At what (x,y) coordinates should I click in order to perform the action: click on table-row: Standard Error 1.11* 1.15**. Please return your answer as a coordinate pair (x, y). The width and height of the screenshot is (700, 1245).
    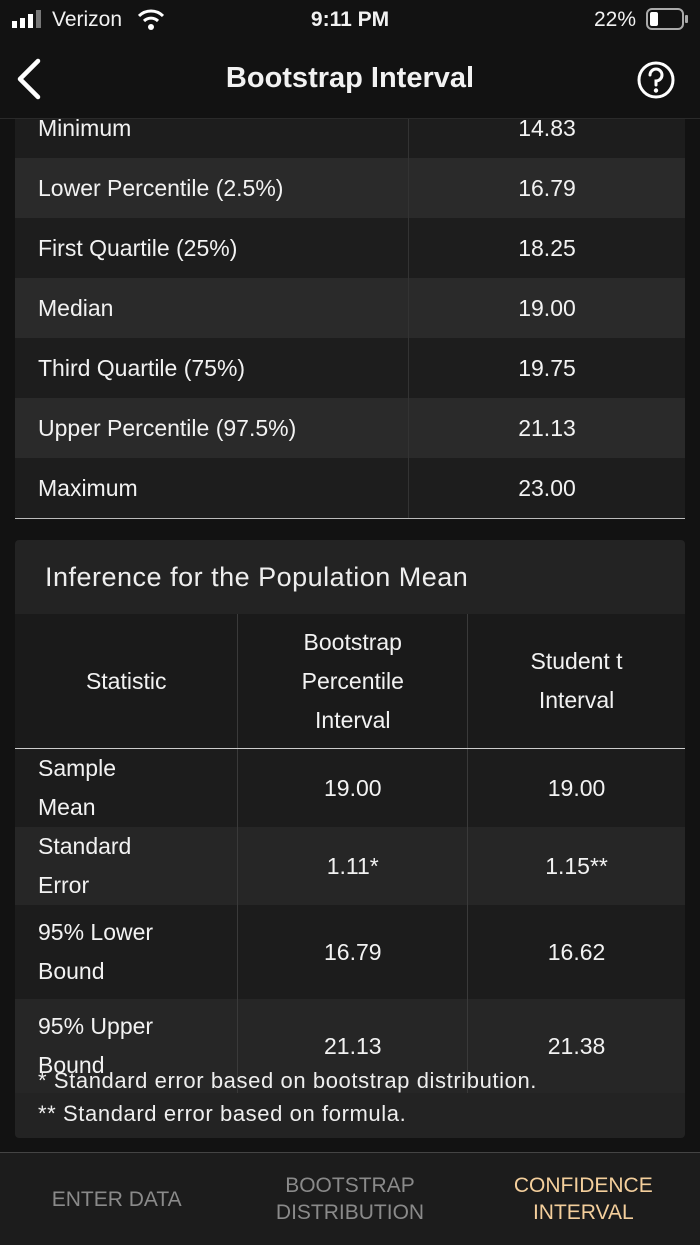
    Looking at the image, I should click on (350, 866).